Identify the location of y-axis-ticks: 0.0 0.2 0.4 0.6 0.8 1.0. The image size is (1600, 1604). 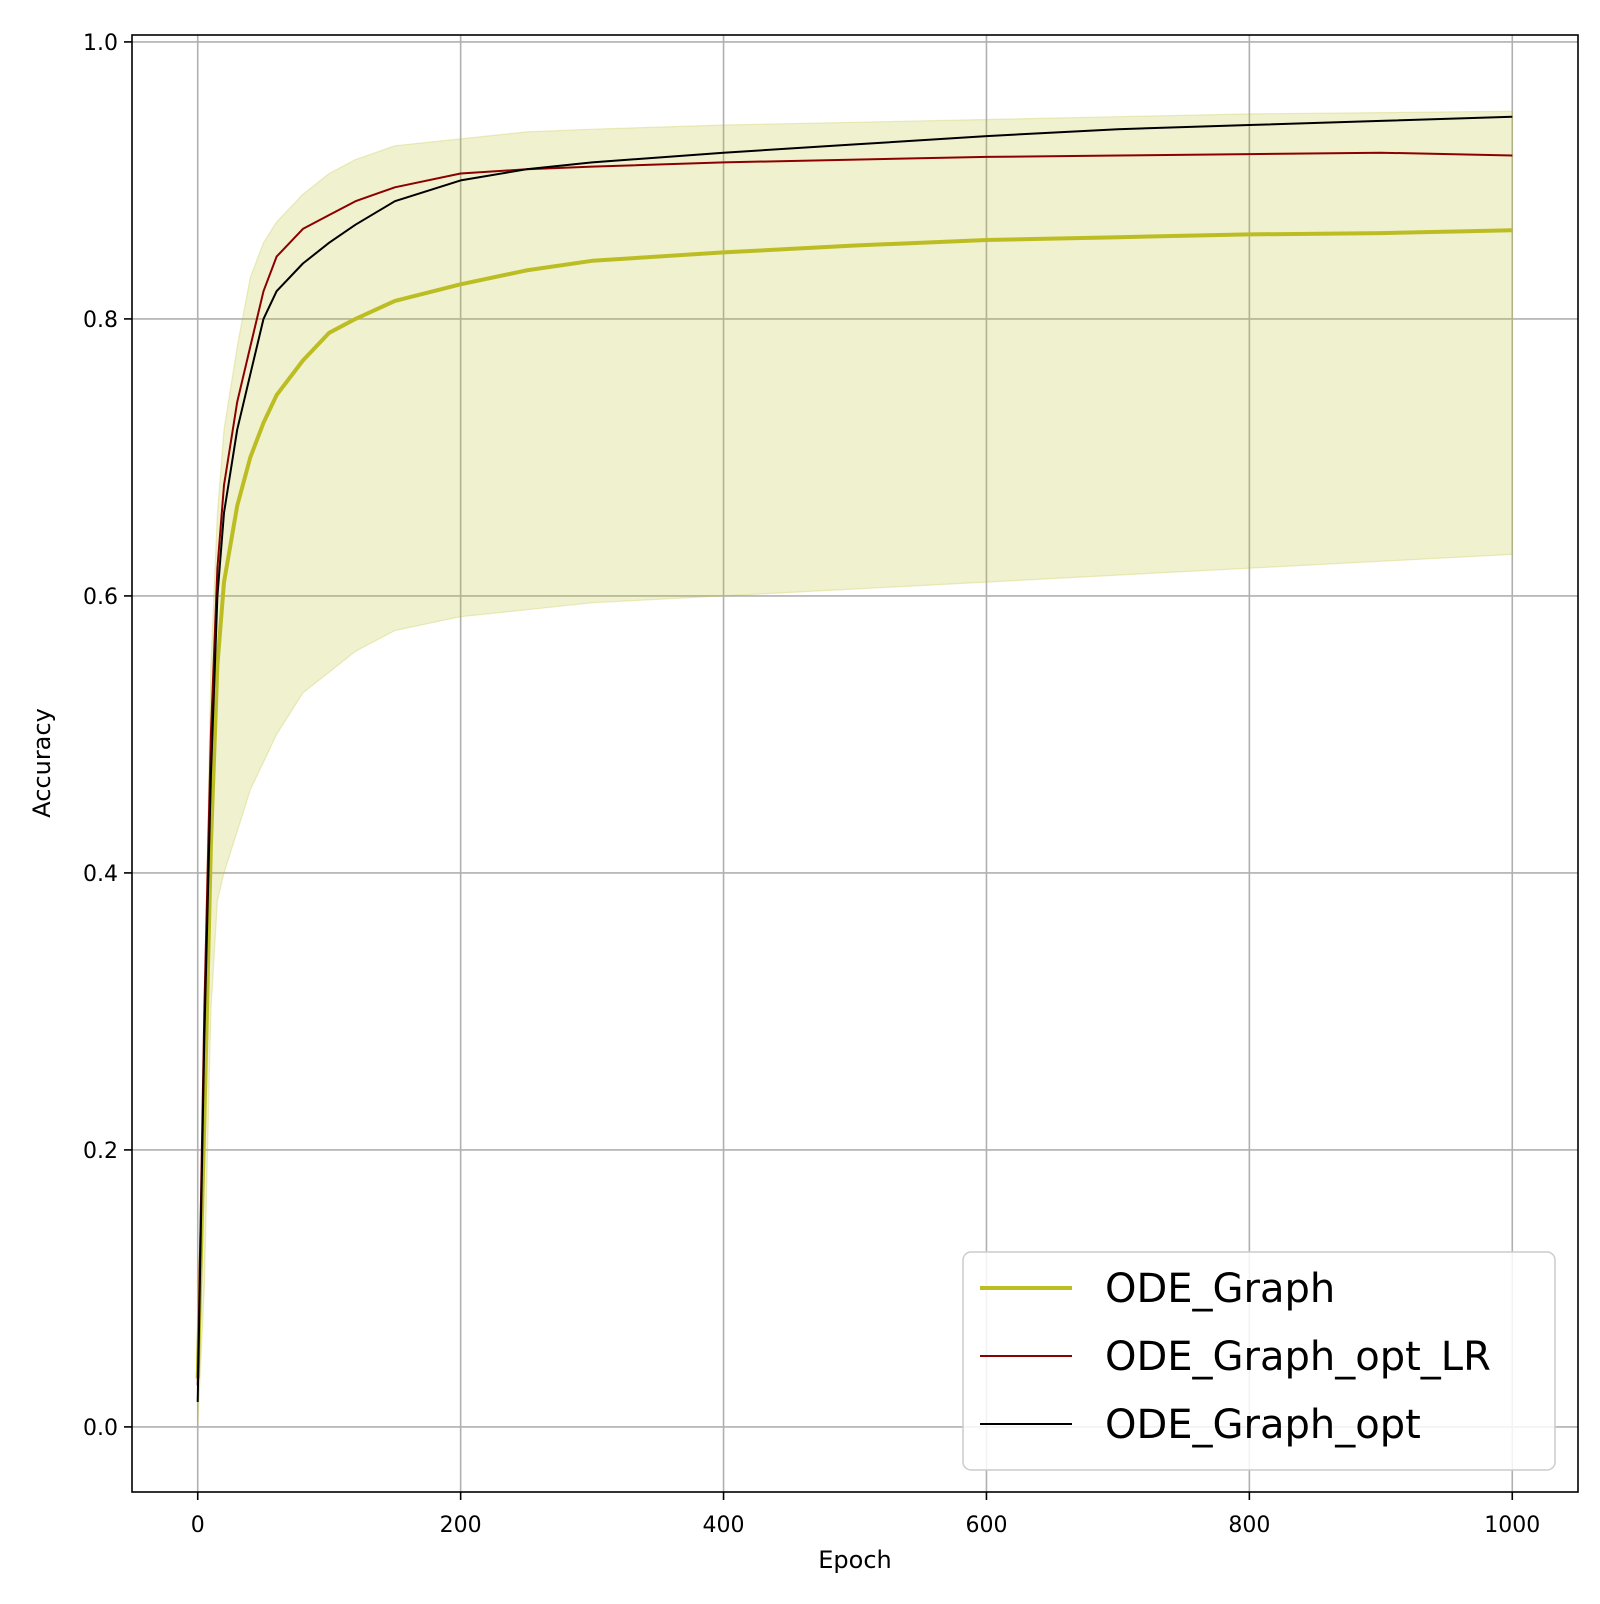
(107, 736).